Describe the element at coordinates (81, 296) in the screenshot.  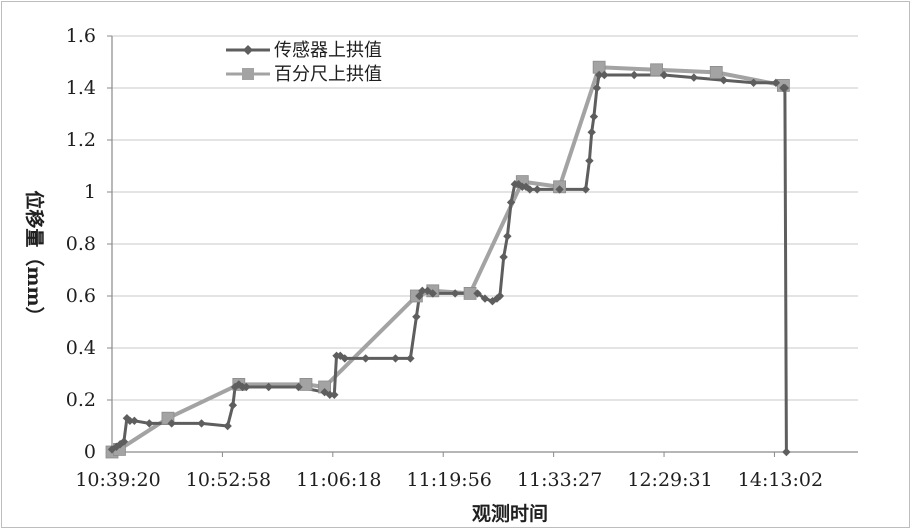
I see `y-tick-label: 0.6` at that location.